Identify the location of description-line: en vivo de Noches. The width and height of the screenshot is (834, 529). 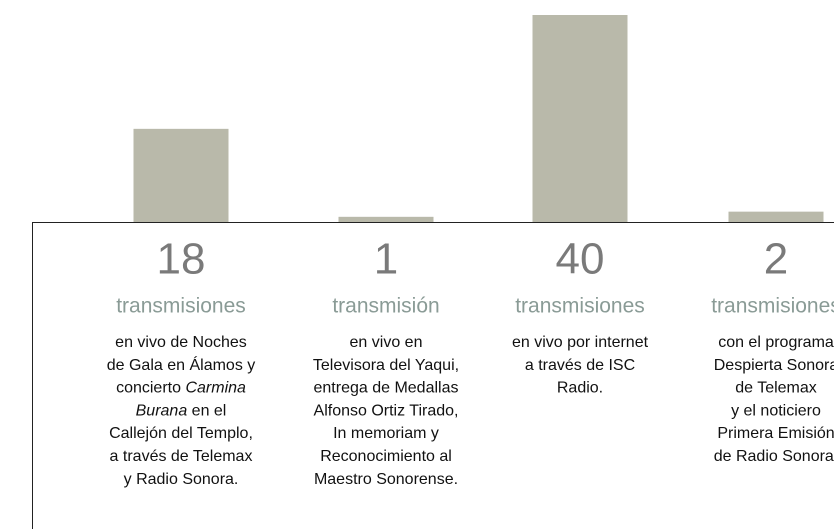
(181, 342).